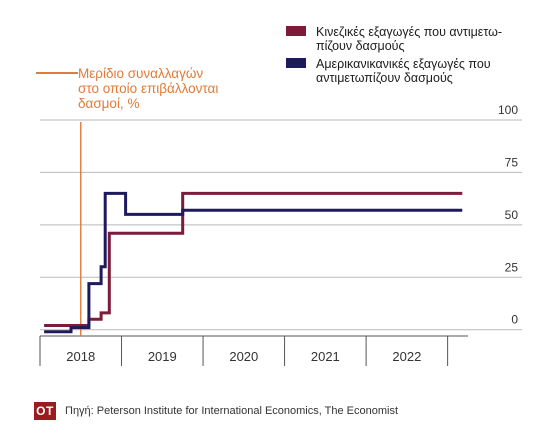 The image size is (554, 437). Describe the element at coordinates (384, 78) in the screenshot. I see `legend-label-us: αντιμετωπίζουν δασμούς` at that location.